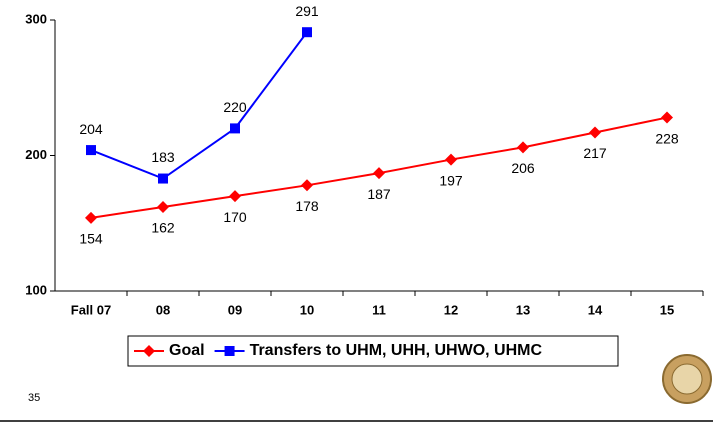 The image size is (713, 425). I want to click on x-tick-label: Fall 07, so click(91, 309).